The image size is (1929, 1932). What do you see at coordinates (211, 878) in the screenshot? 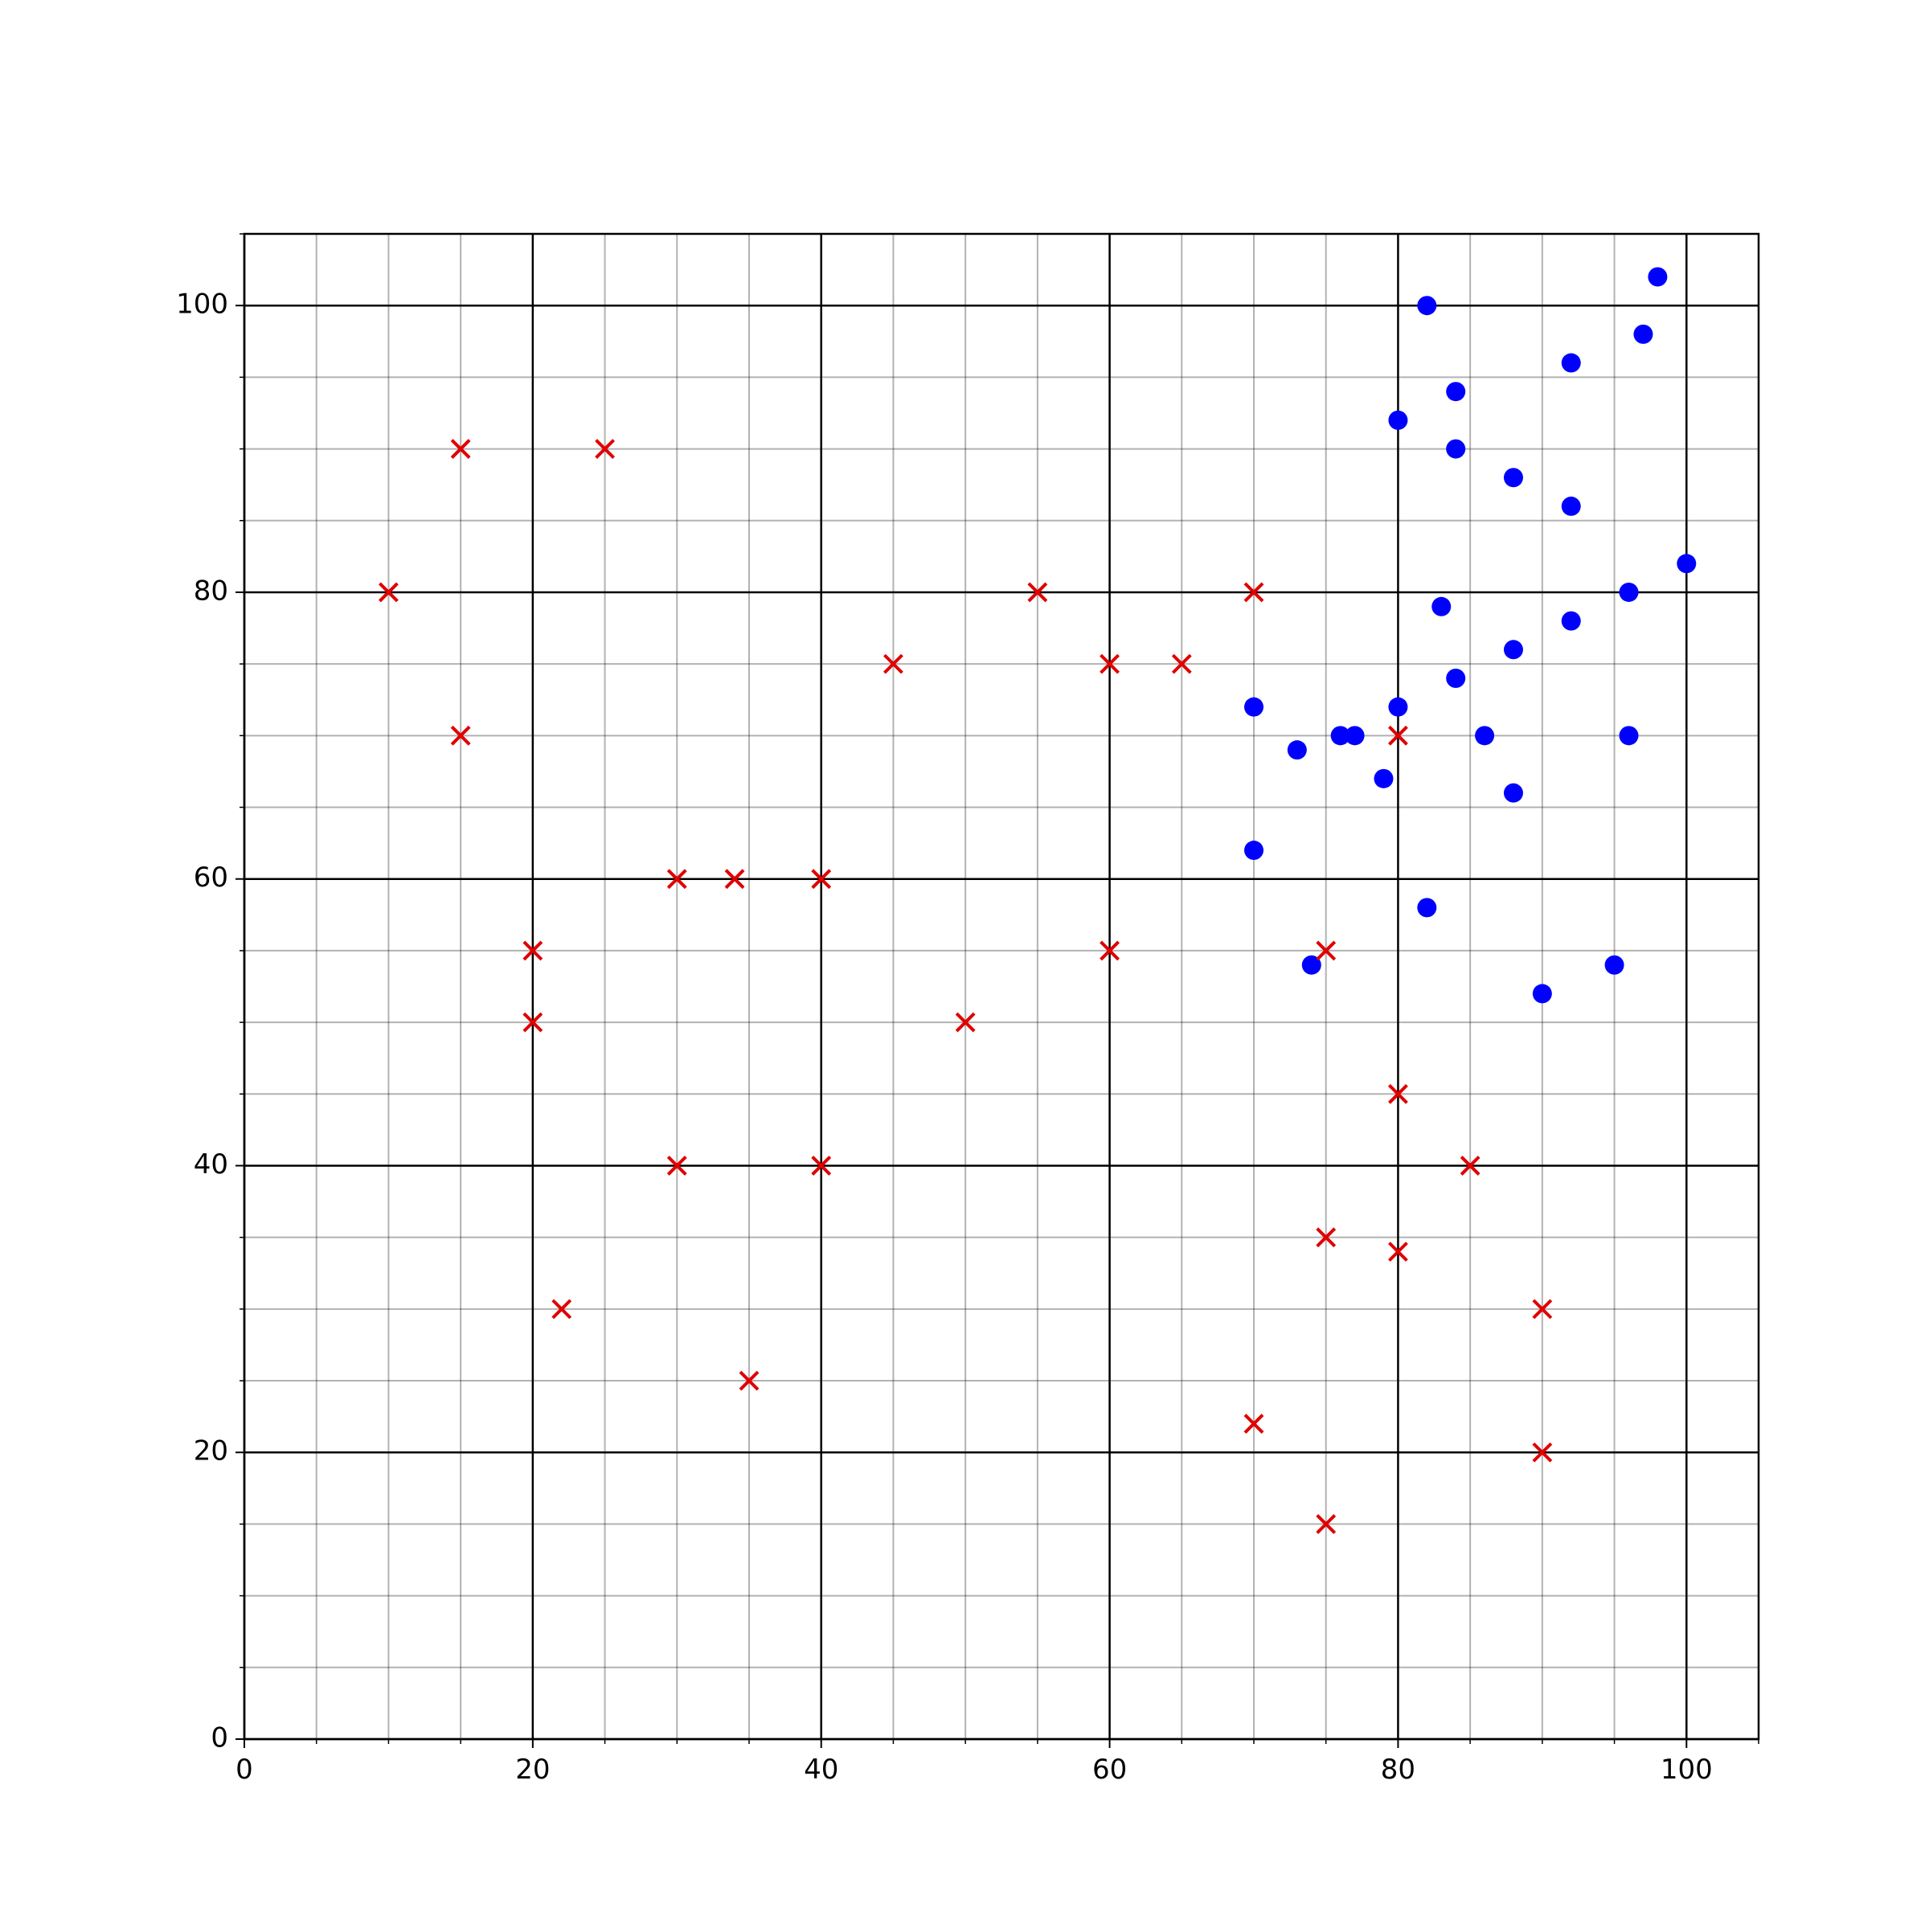
I see `y-tick-label: 60` at bounding box center [211, 878].